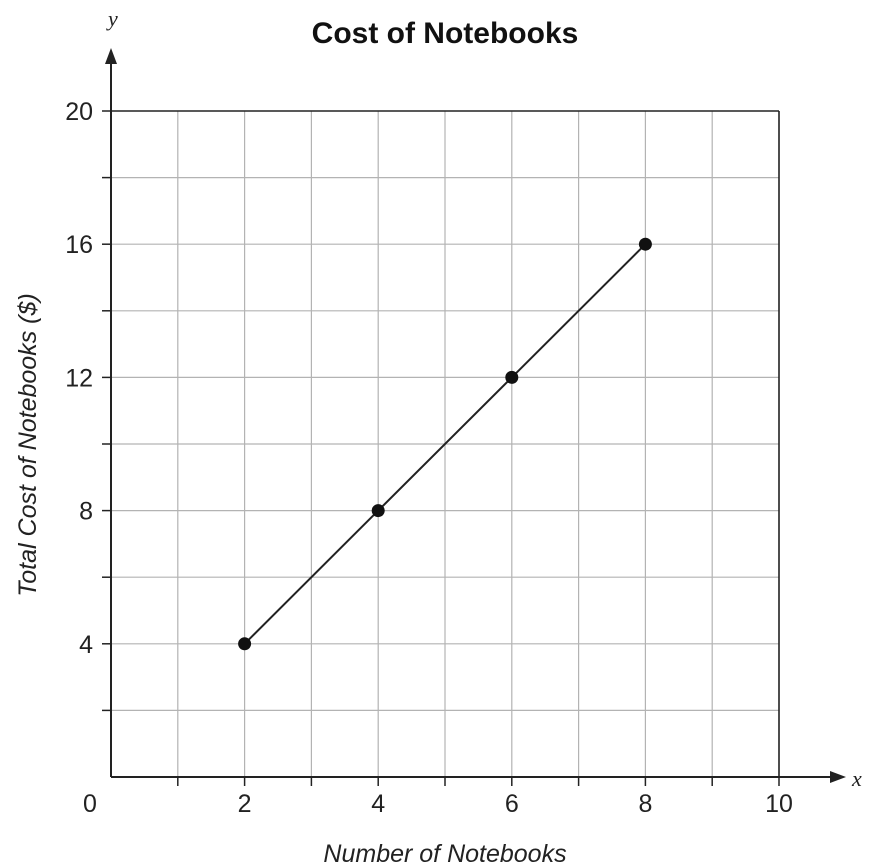 The image size is (869, 865). What do you see at coordinates (86, 645) in the screenshot?
I see `y-tick-label: 4` at bounding box center [86, 645].